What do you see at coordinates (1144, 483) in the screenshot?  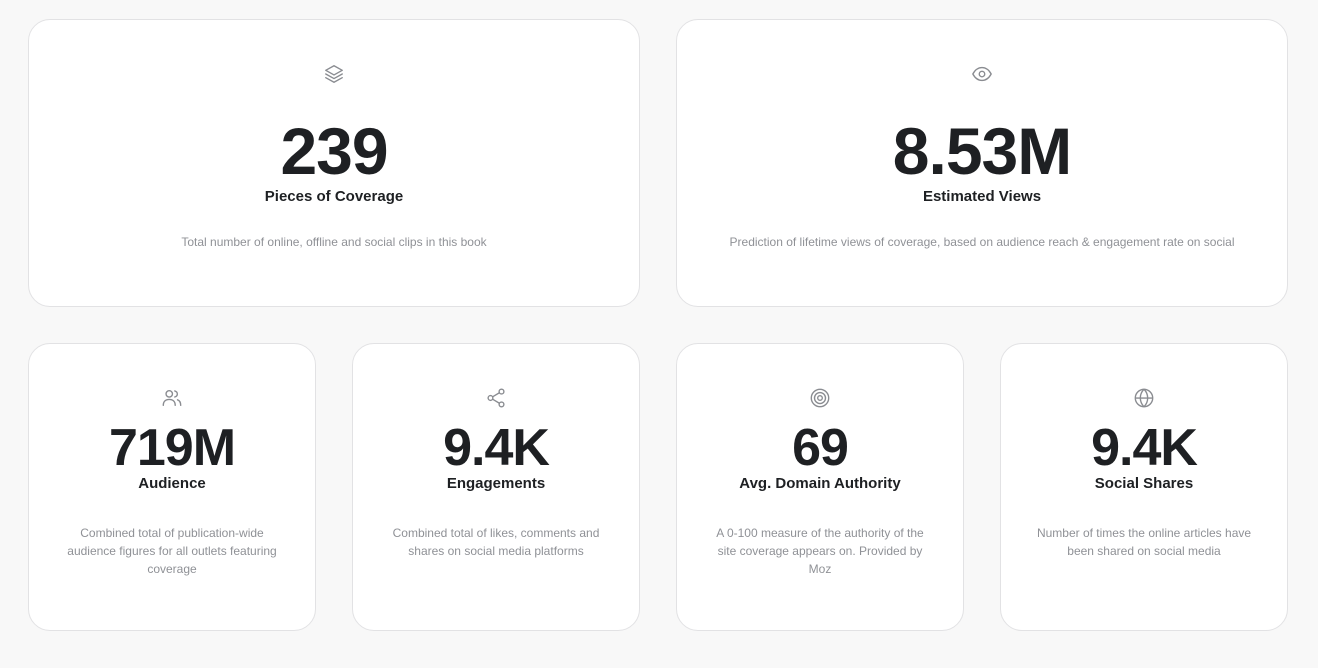 I see `metric-label: Social Shares` at bounding box center [1144, 483].